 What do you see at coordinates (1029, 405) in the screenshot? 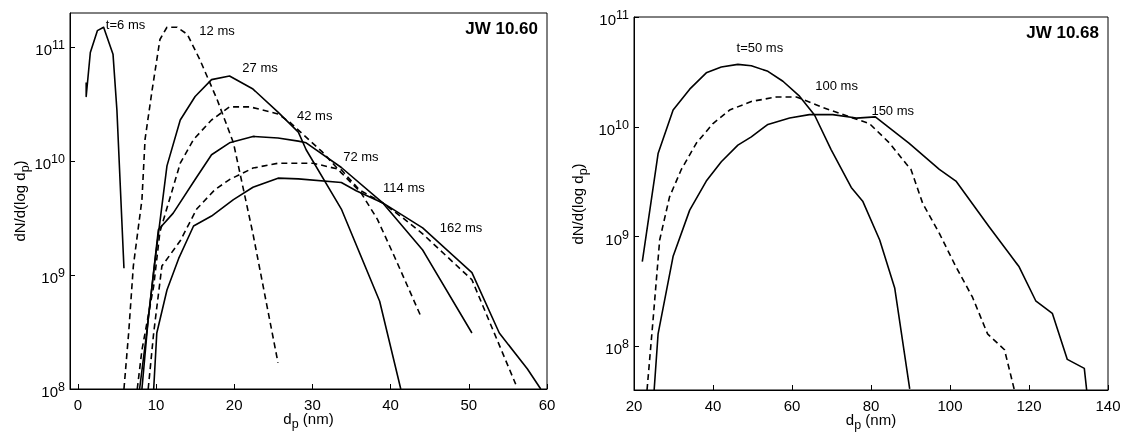
I see `x-tick-label: 120` at bounding box center [1029, 405].